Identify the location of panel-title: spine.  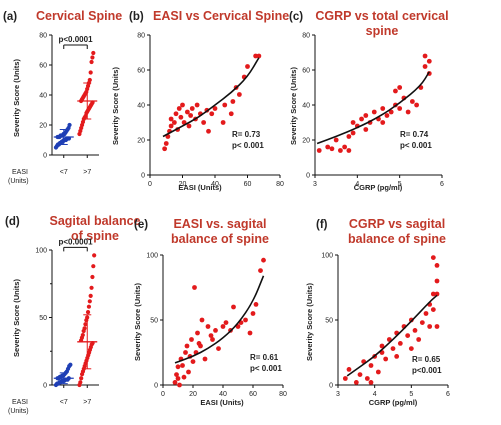
(382, 31).